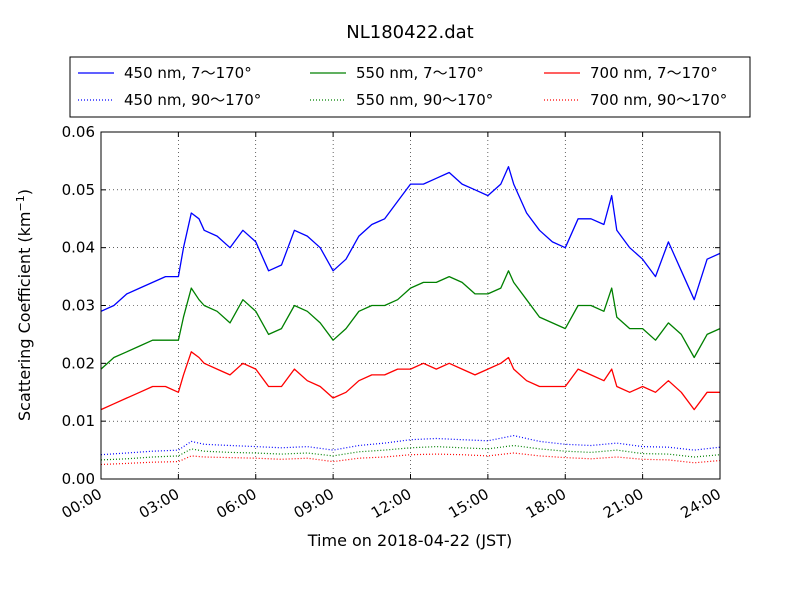 This screenshot has height=600, width=800. Describe the element at coordinates (236, 503) in the screenshot. I see `x-tick-label: 06:00` at that location.